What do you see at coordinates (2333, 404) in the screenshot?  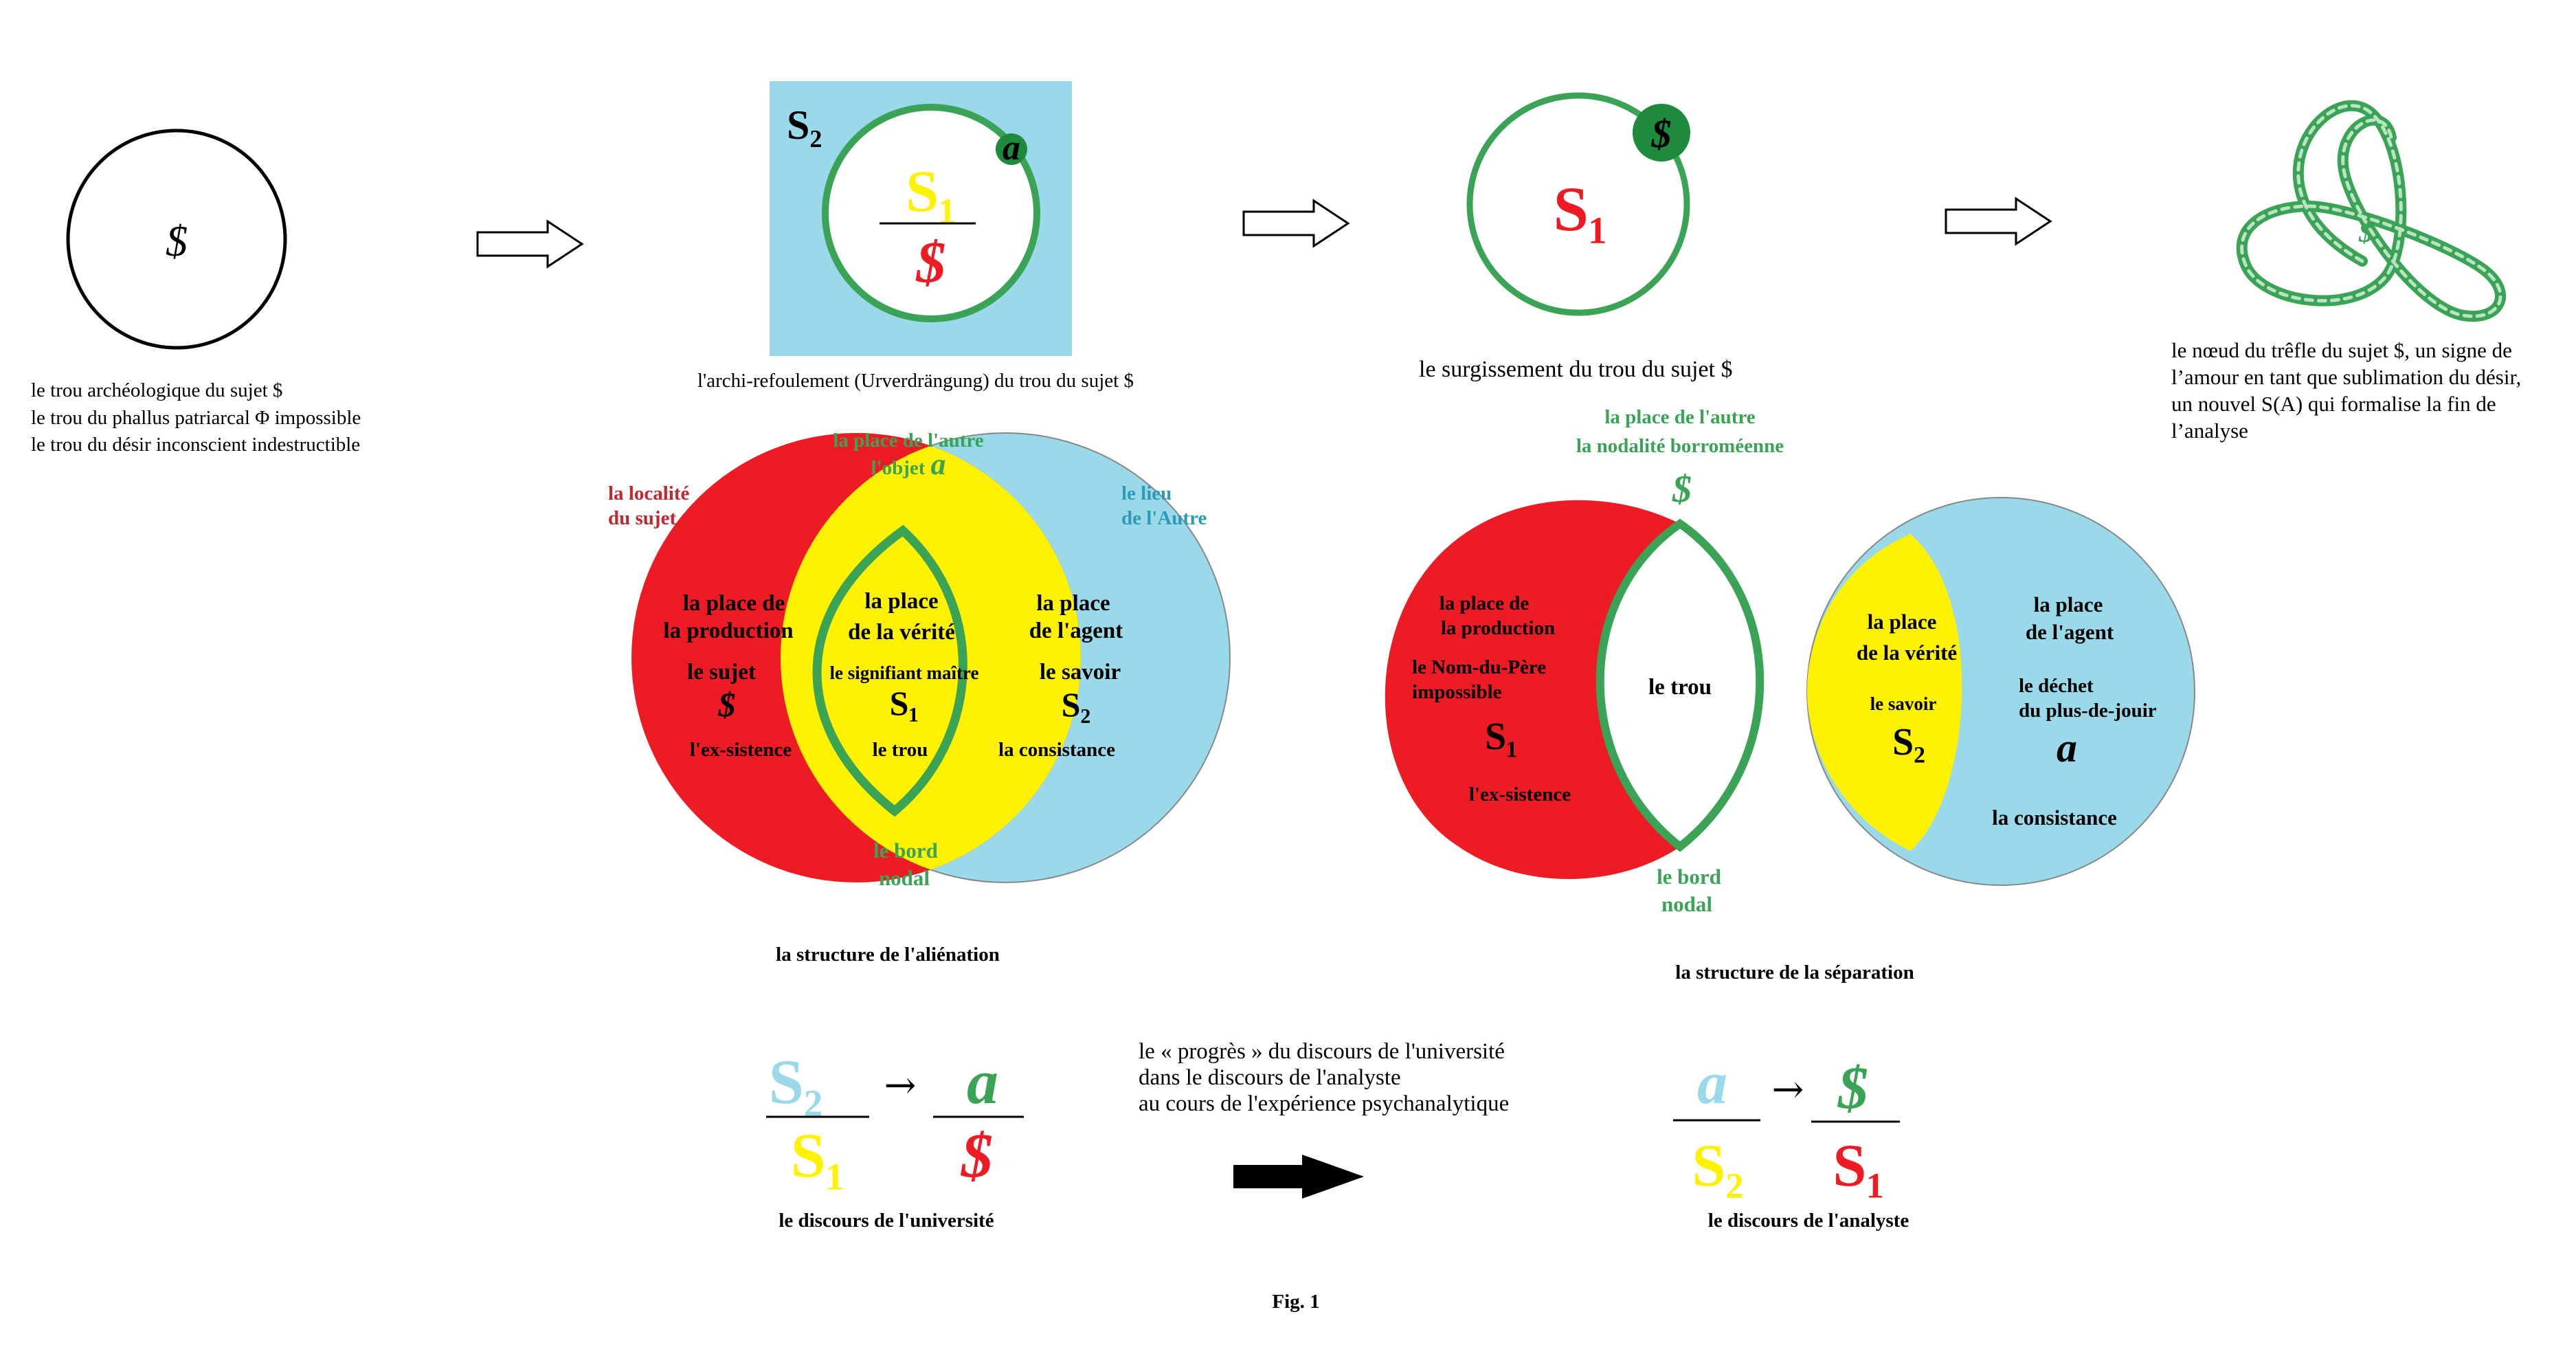 I see `panel4-caption-line: un nouvel S(A) qui formalise la fin de` at bounding box center [2333, 404].